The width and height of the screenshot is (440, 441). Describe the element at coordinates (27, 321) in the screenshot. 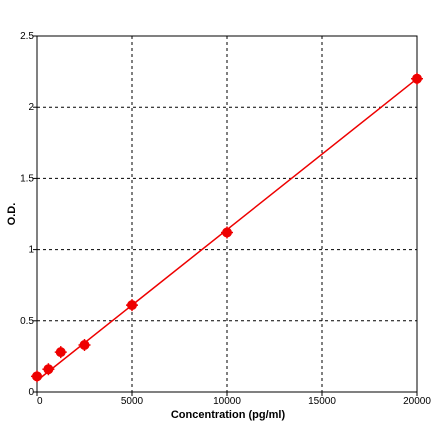

I see `y-tick-label: 0.5` at that location.